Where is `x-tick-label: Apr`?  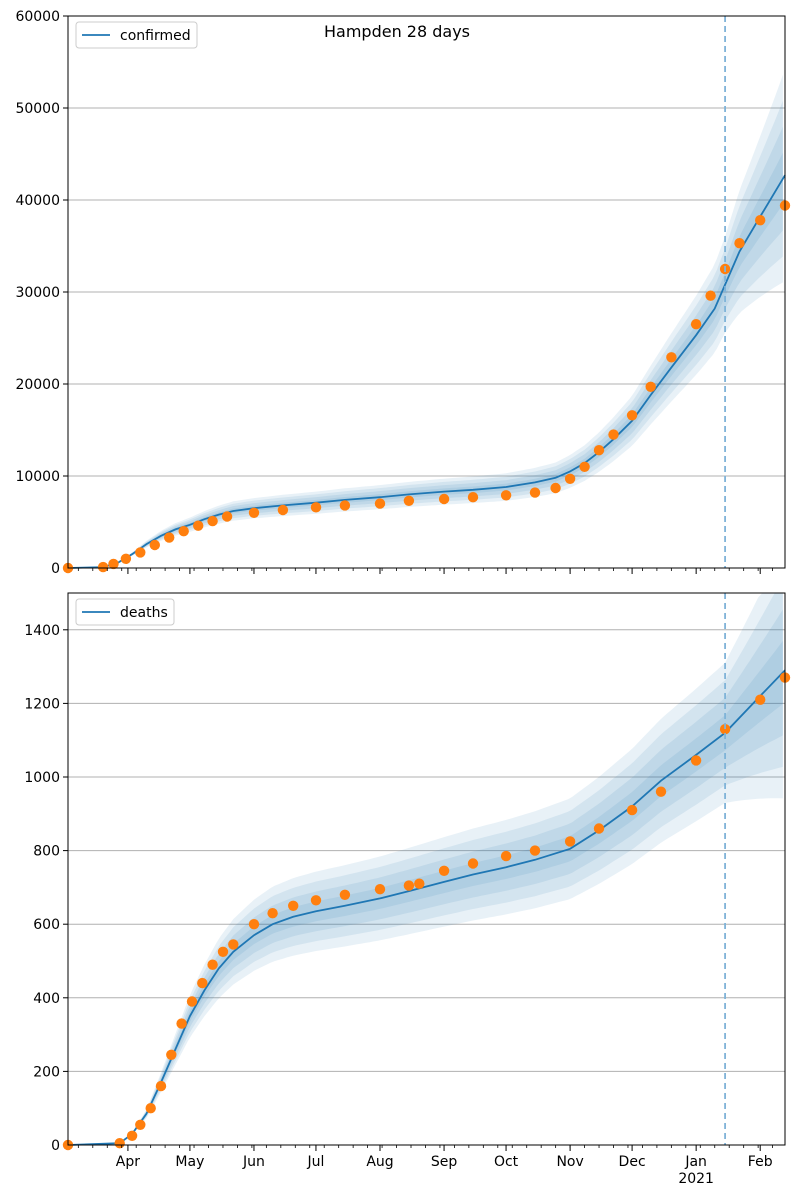 x-tick-label: Apr is located at coordinates (128, 1162).